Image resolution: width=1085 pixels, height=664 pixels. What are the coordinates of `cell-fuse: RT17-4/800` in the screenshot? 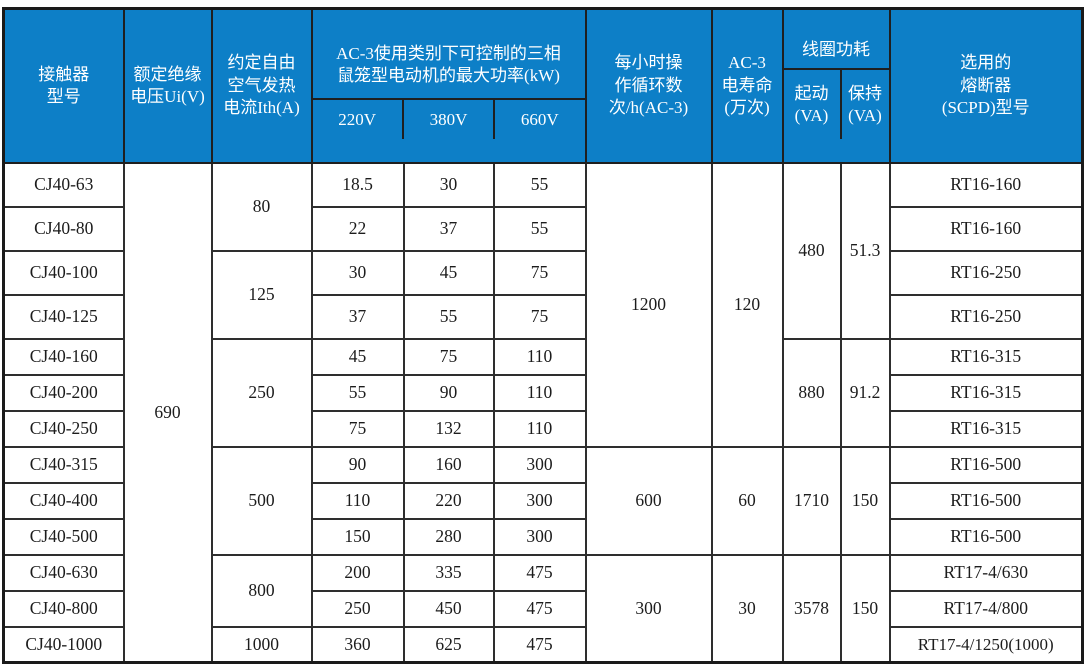 It's located at (986, 608).